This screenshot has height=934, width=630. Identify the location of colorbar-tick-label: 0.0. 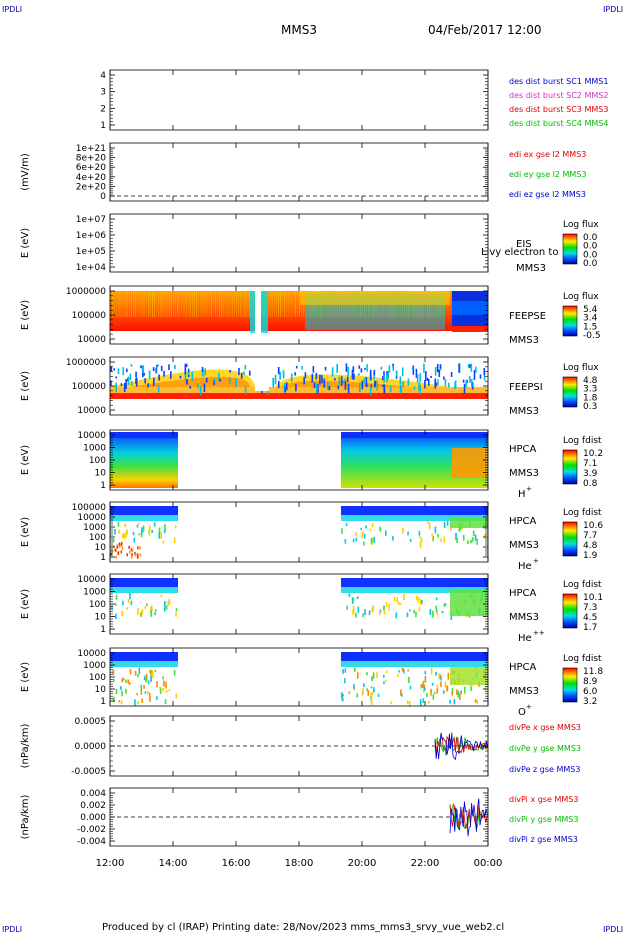
(590, 238).